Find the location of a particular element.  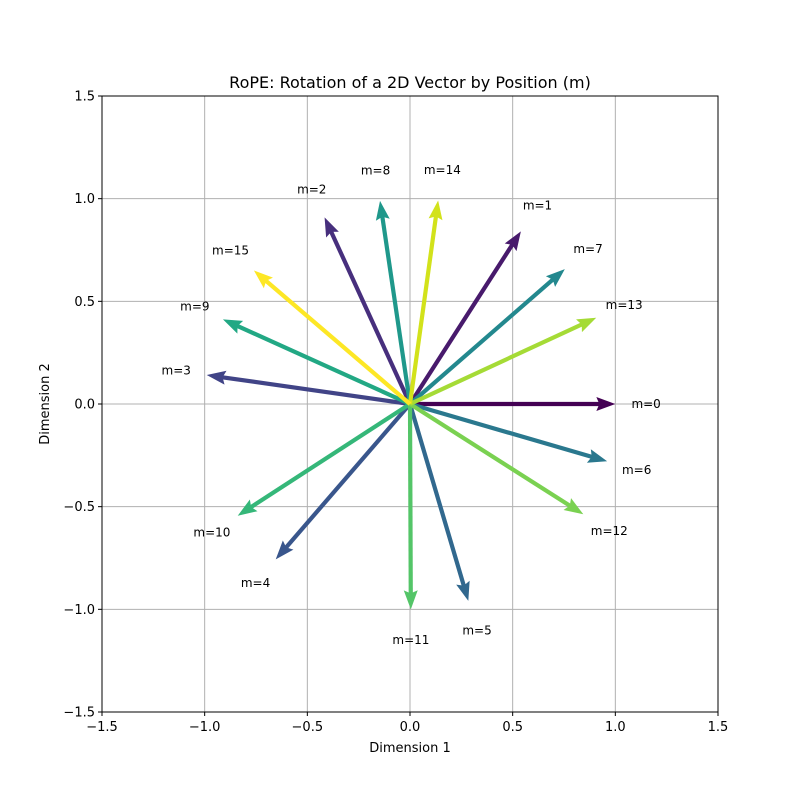

x-tick-label: 1.0 is located at coordinates (615, 727).